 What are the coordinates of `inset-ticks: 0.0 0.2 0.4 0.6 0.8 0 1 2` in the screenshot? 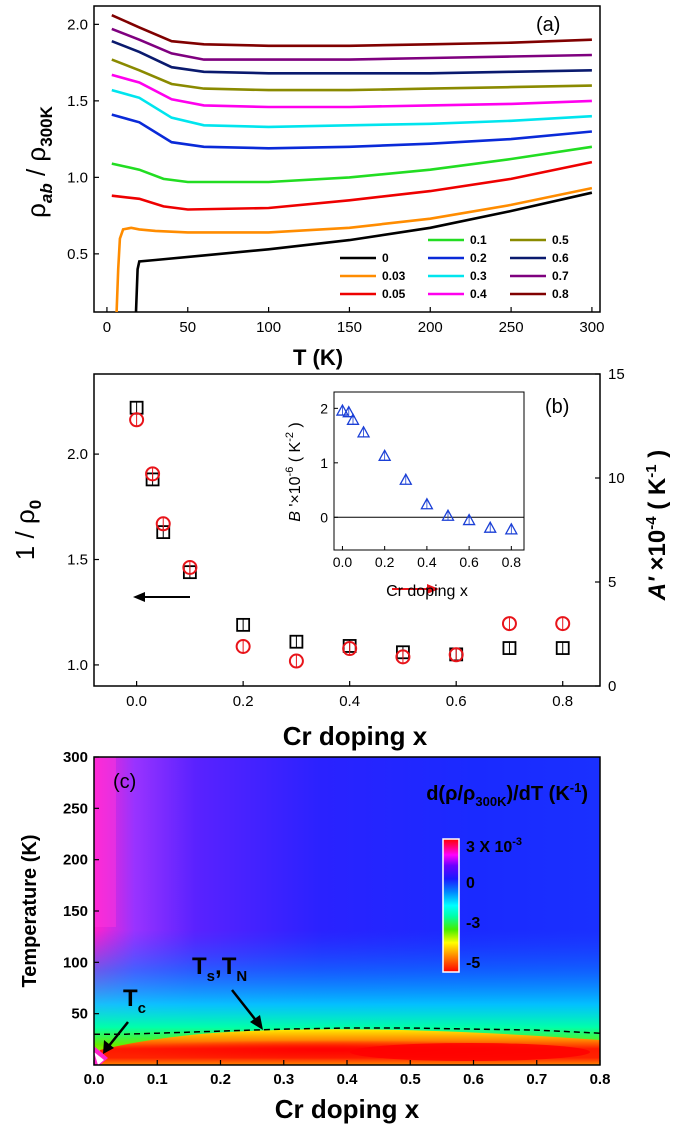 It's located at (422, 485).